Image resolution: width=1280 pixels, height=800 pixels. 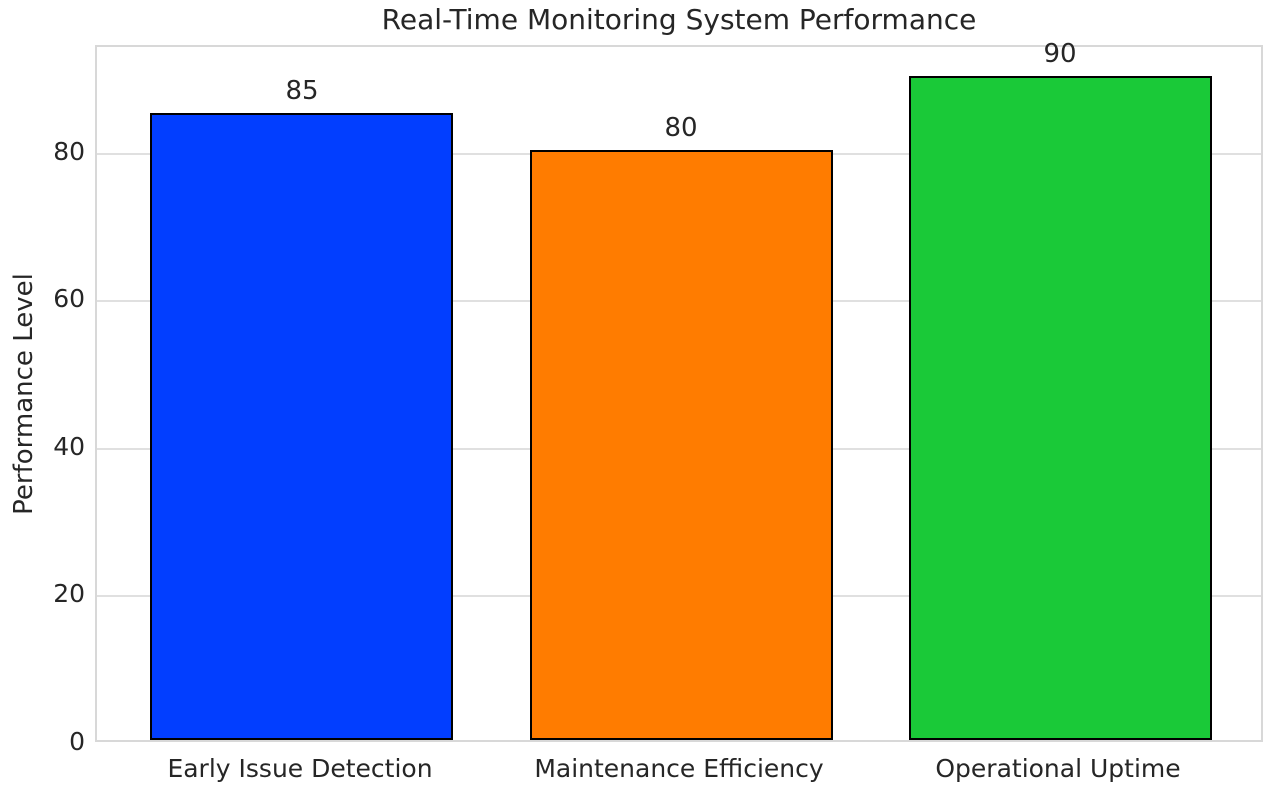 What do you see at coordinates (679, 768) in the screenshot?
I see `x-tick-label-maintenance-efficiency: Maintenance Efficiency` at bounding box center [679, 768].